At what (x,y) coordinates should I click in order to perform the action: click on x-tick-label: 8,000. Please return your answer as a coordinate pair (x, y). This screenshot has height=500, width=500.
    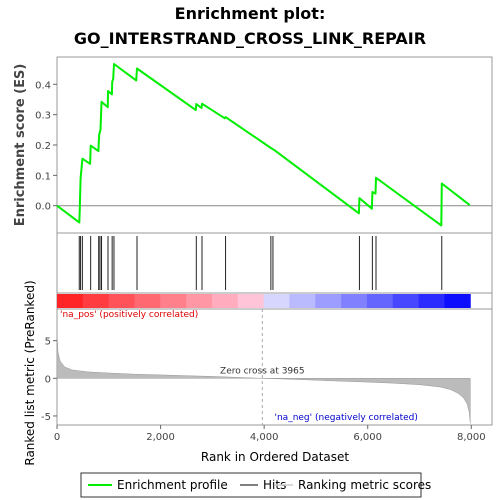
    Looking at the image, I should click on (471, 437).